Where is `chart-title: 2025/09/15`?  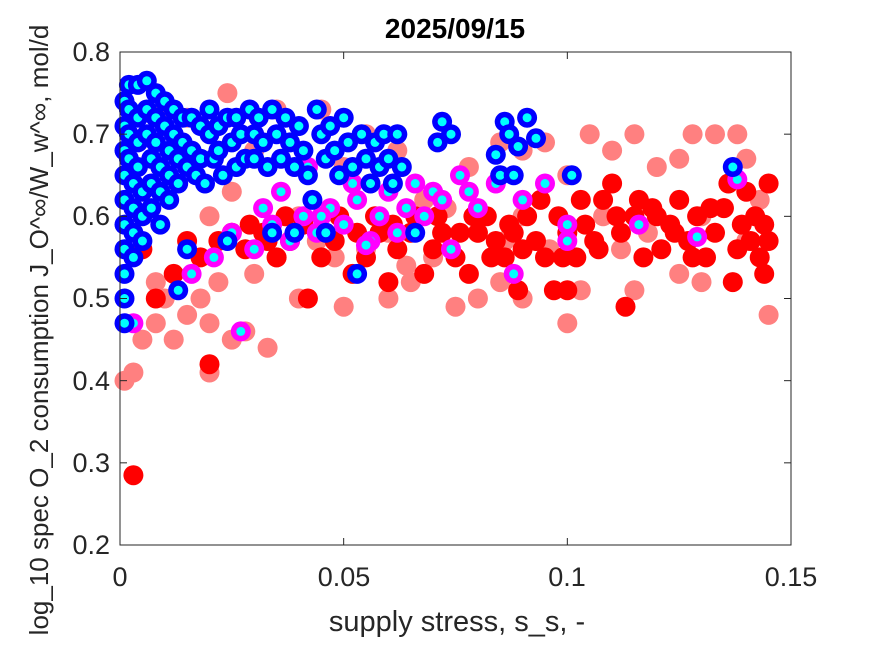 chart-title: 2025/09/15 is located at coordinates (455, 28).